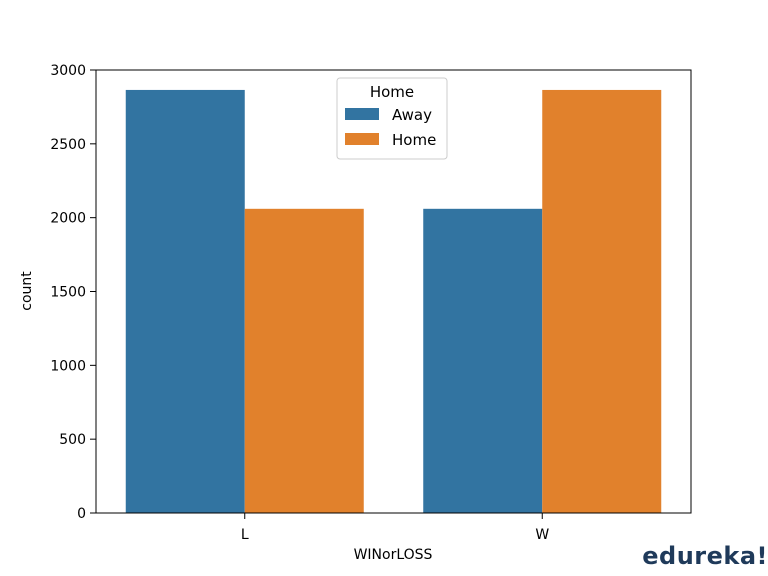 This screenshot has width=768, height=576. I want to click on bar-away-l, so click(185, 301).